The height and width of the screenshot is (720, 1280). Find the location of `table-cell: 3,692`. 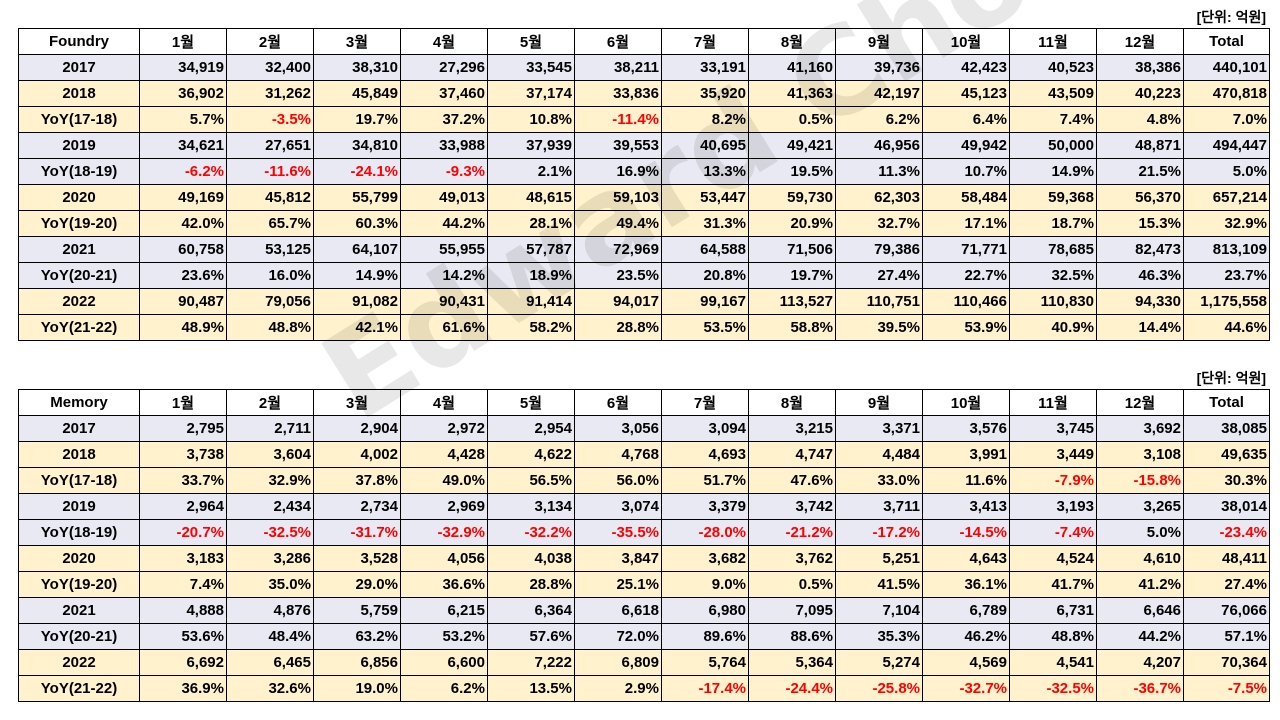

table-cell: 3,692 is located at coordinates (1140, 428).